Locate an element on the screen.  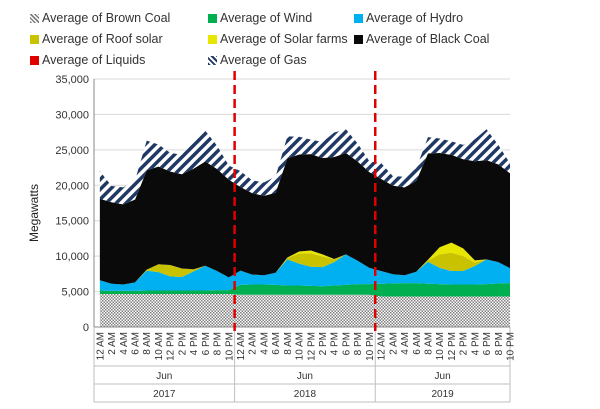
area-hydro is located at coordinates (304, 272).